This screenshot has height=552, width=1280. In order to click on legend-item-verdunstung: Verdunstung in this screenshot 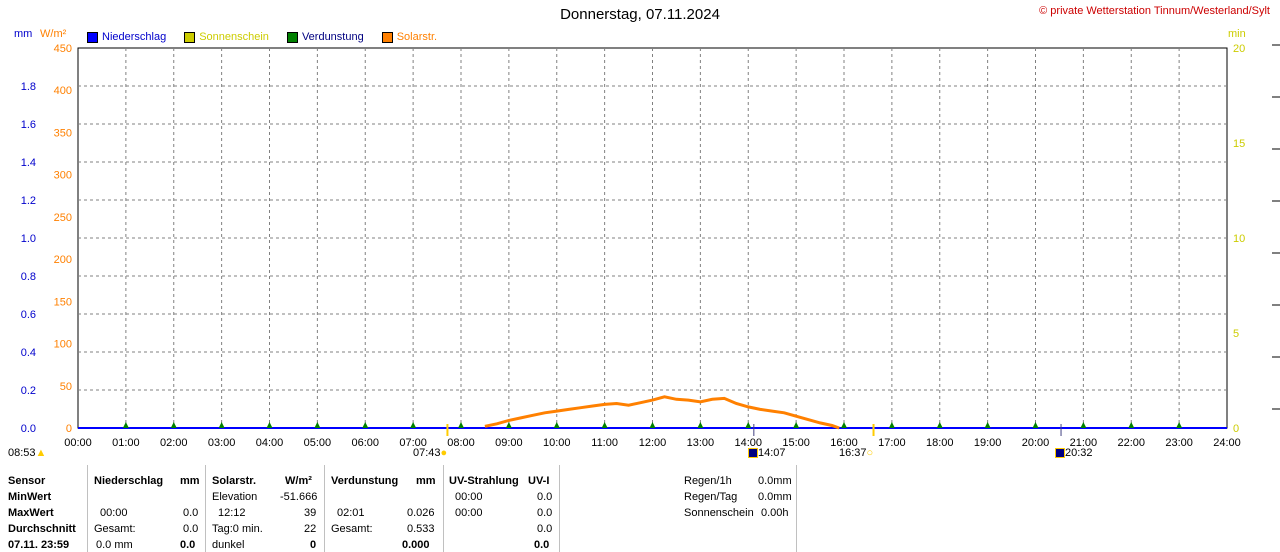, I will do `click(325, 37)`.